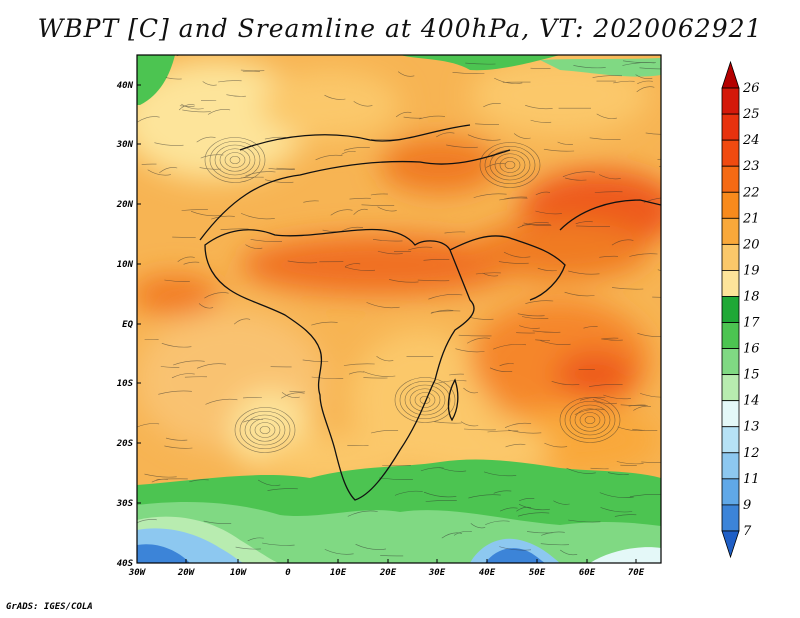 The image size is (800, 618). I want to click on colorbar-label: 19, so click(751, 270).